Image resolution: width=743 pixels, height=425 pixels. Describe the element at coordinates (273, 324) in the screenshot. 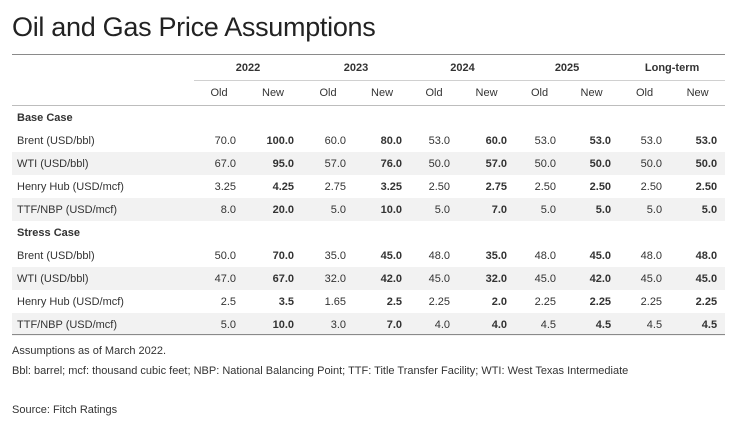

I see `new-value-cell: 10.0` at that location.